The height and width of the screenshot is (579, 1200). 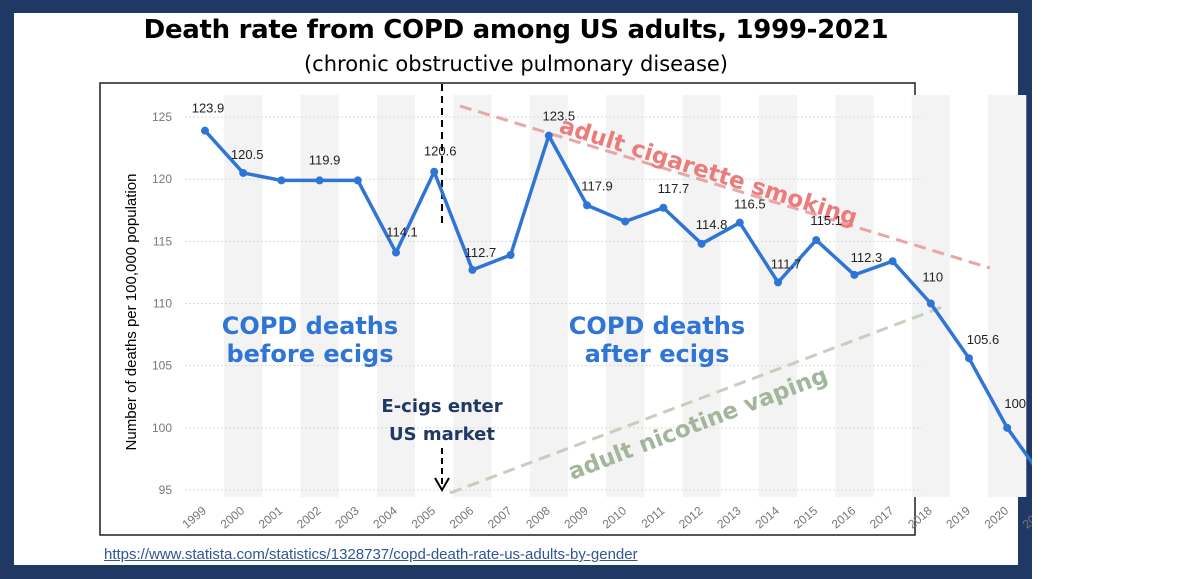 I want to click on data-label: 120.5, so click(x=247, y=154).